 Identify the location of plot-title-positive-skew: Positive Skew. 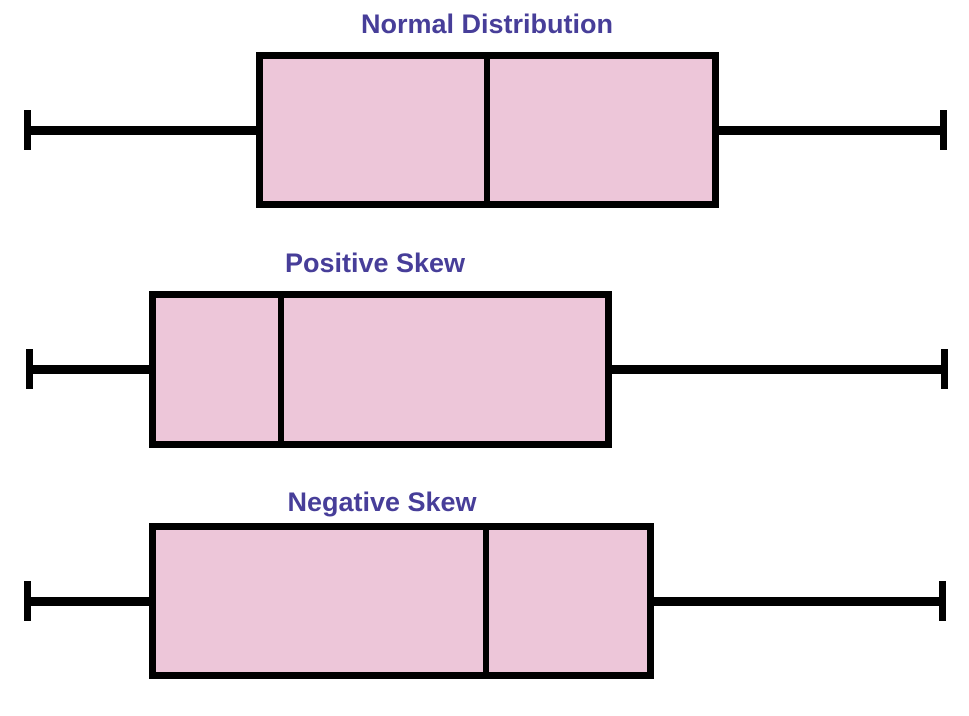
(375, 263).